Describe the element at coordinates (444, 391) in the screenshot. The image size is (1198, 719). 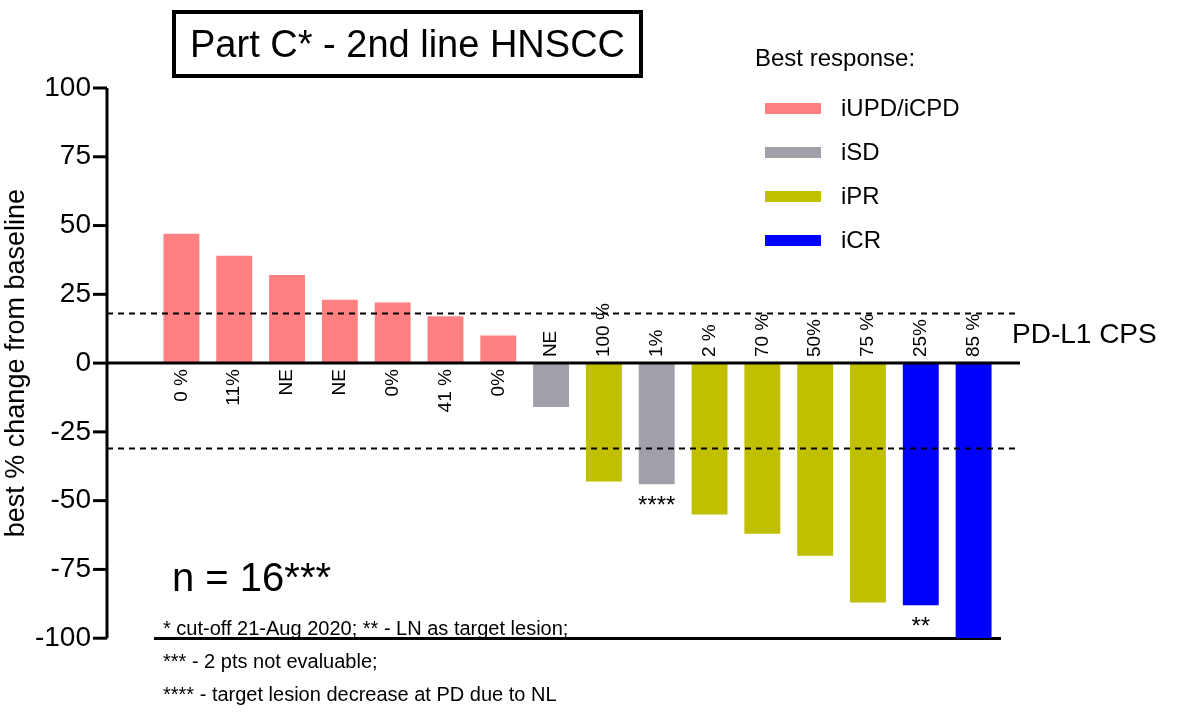
I see `x-tick-label: 41 %` at that location.